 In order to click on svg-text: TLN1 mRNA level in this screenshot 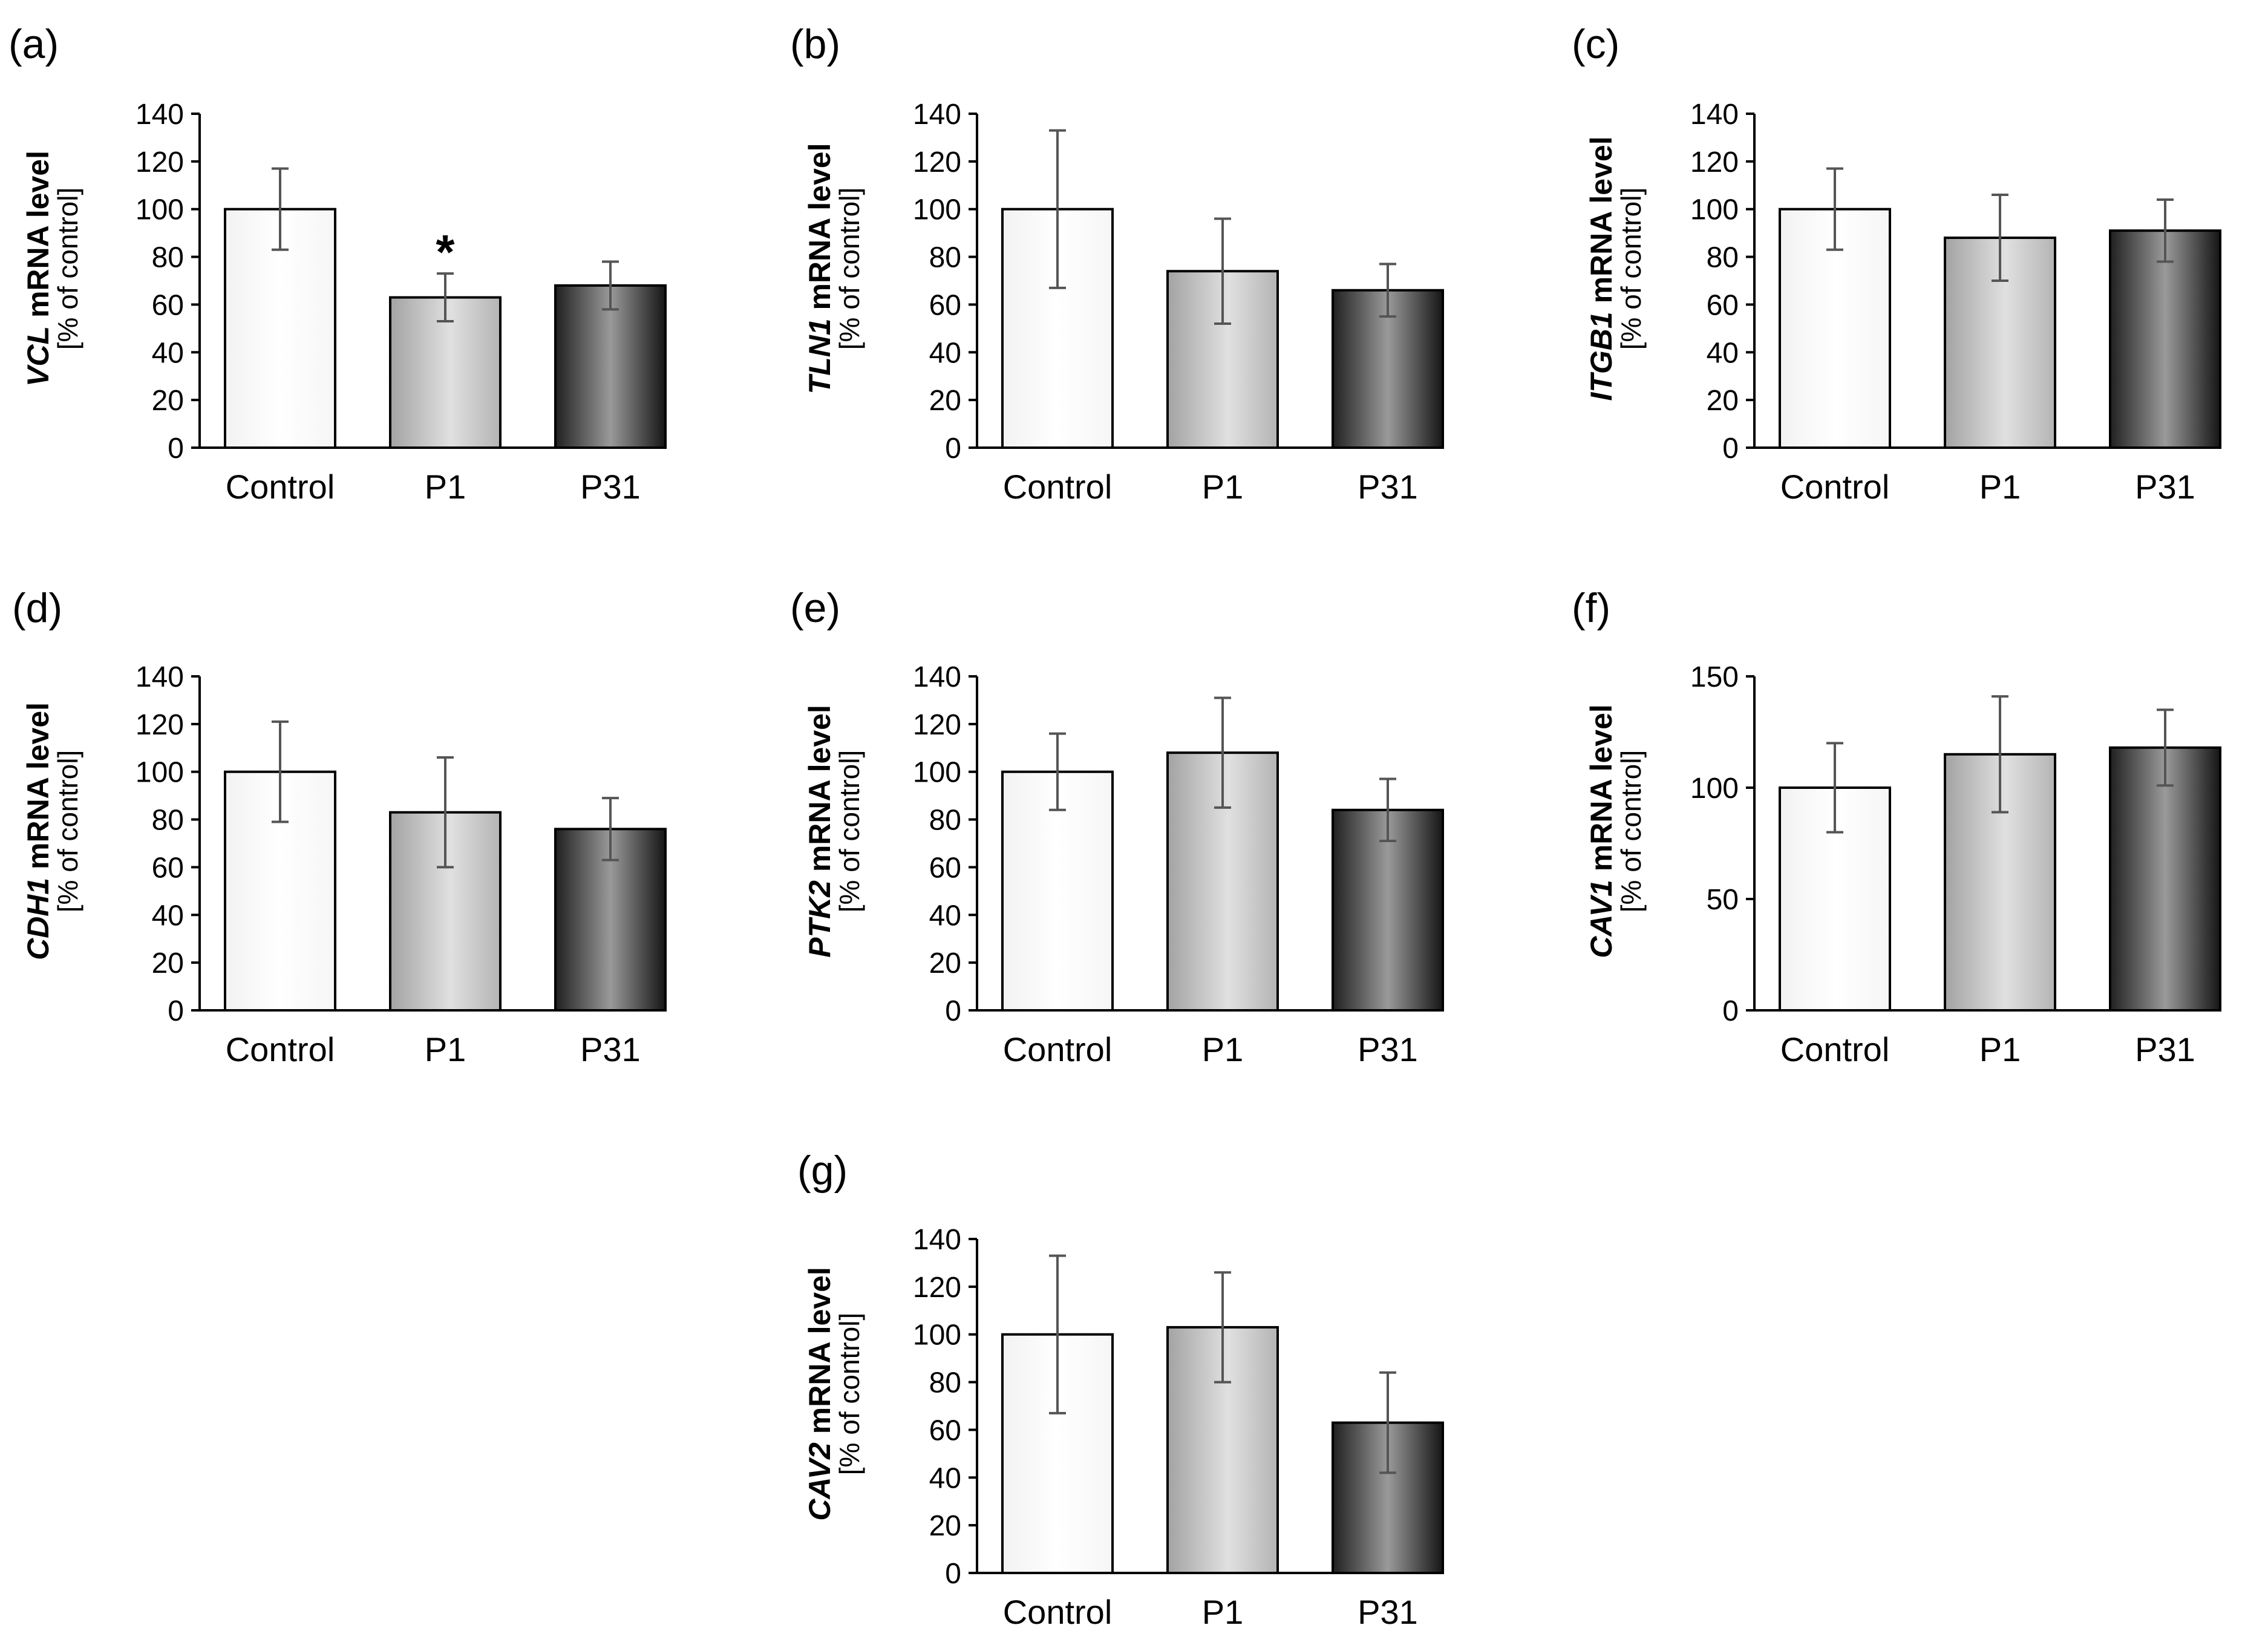, I will do `click(820, 268)`.